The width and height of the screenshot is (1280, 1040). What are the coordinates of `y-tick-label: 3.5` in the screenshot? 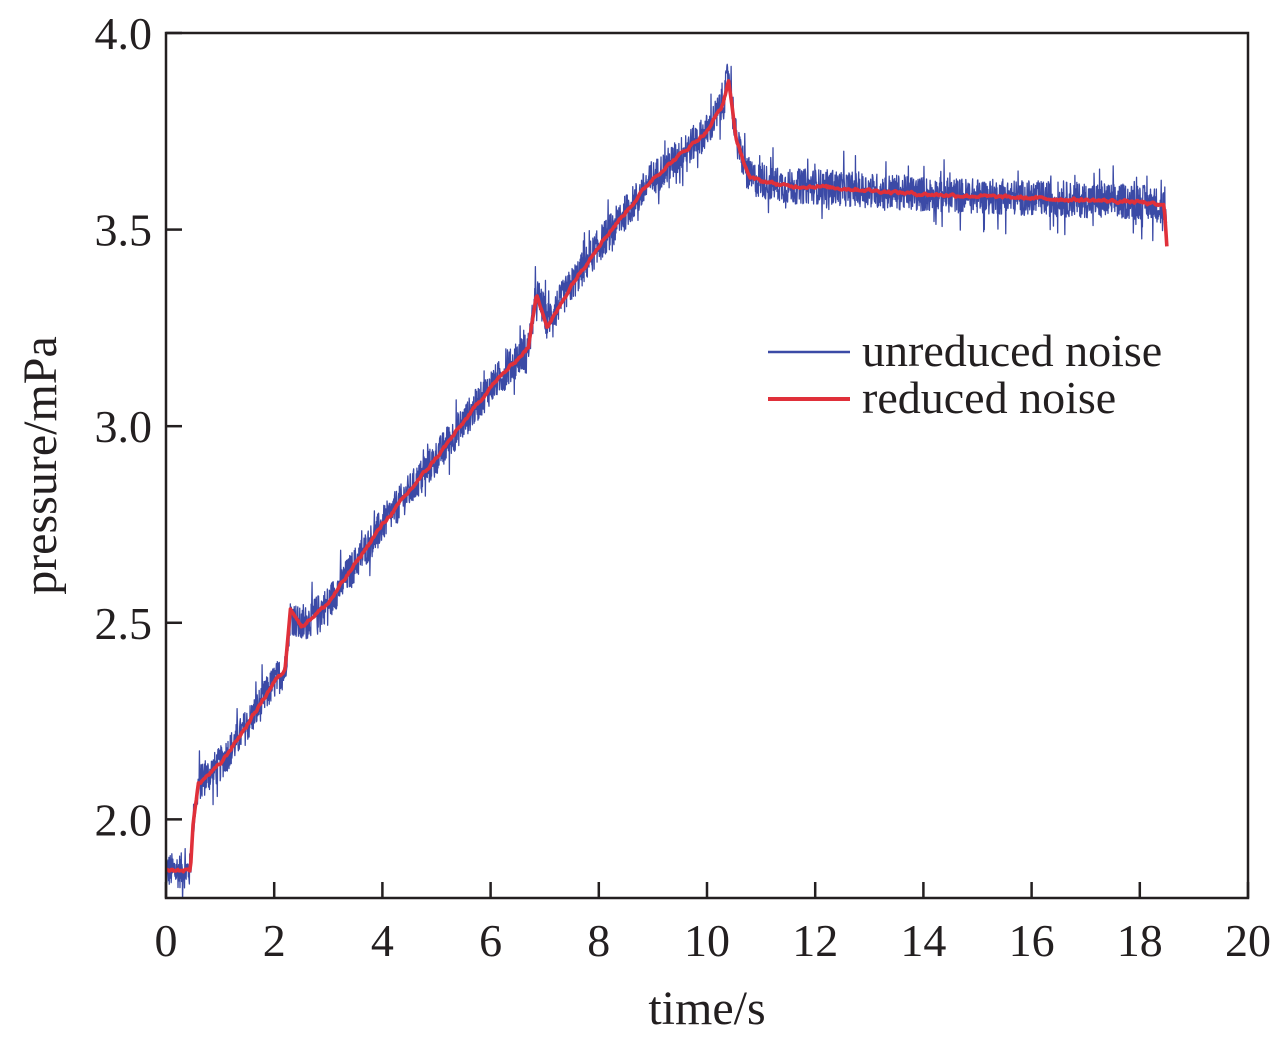 It's located at (124, 230).